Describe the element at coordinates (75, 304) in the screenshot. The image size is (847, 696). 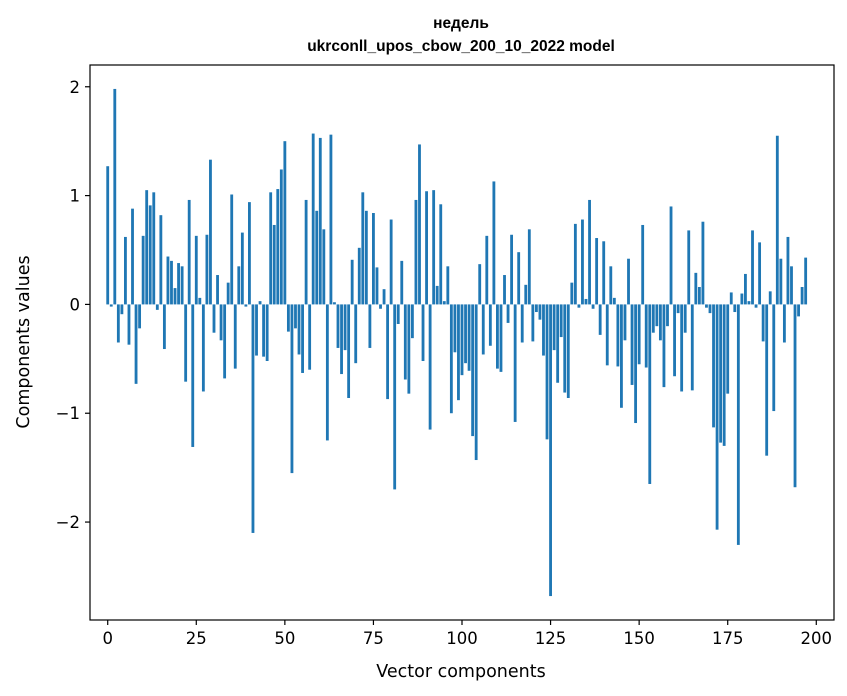
I see `y-tick-label: 0` at that location.